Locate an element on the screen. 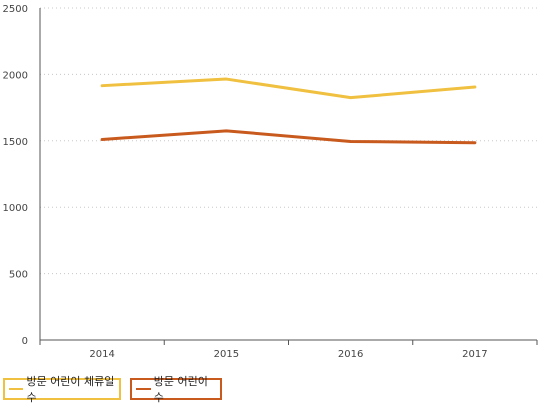 The image size is (545, 408). y-tick-label: 0 is located at coordinates (25, 341).